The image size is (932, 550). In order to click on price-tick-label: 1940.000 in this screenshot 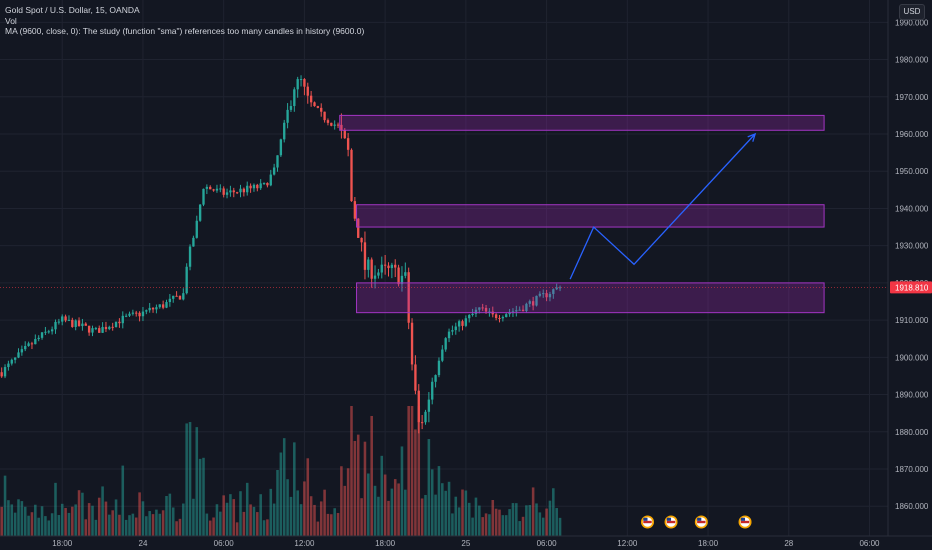, I will do `click(912, 208)`.